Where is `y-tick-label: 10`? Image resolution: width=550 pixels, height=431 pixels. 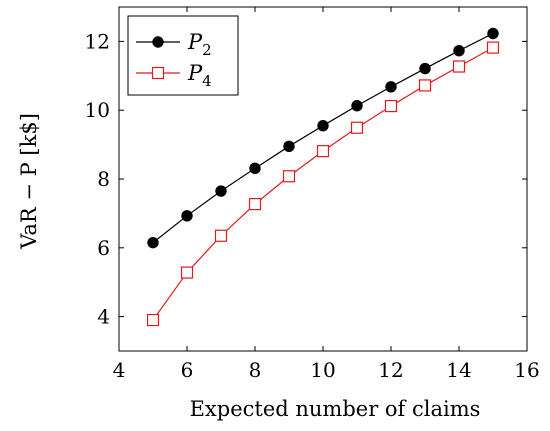
y-tick-label: 10 is located at coordinates (97, 110).